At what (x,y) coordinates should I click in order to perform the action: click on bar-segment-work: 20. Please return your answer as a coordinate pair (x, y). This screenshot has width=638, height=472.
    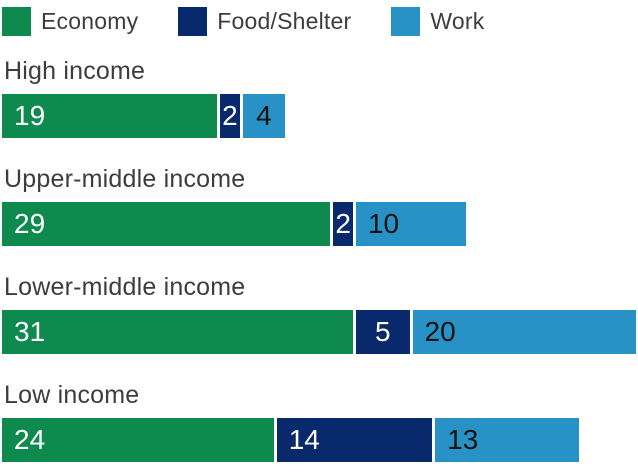
    Looking at the image, I should click on (522, 337).